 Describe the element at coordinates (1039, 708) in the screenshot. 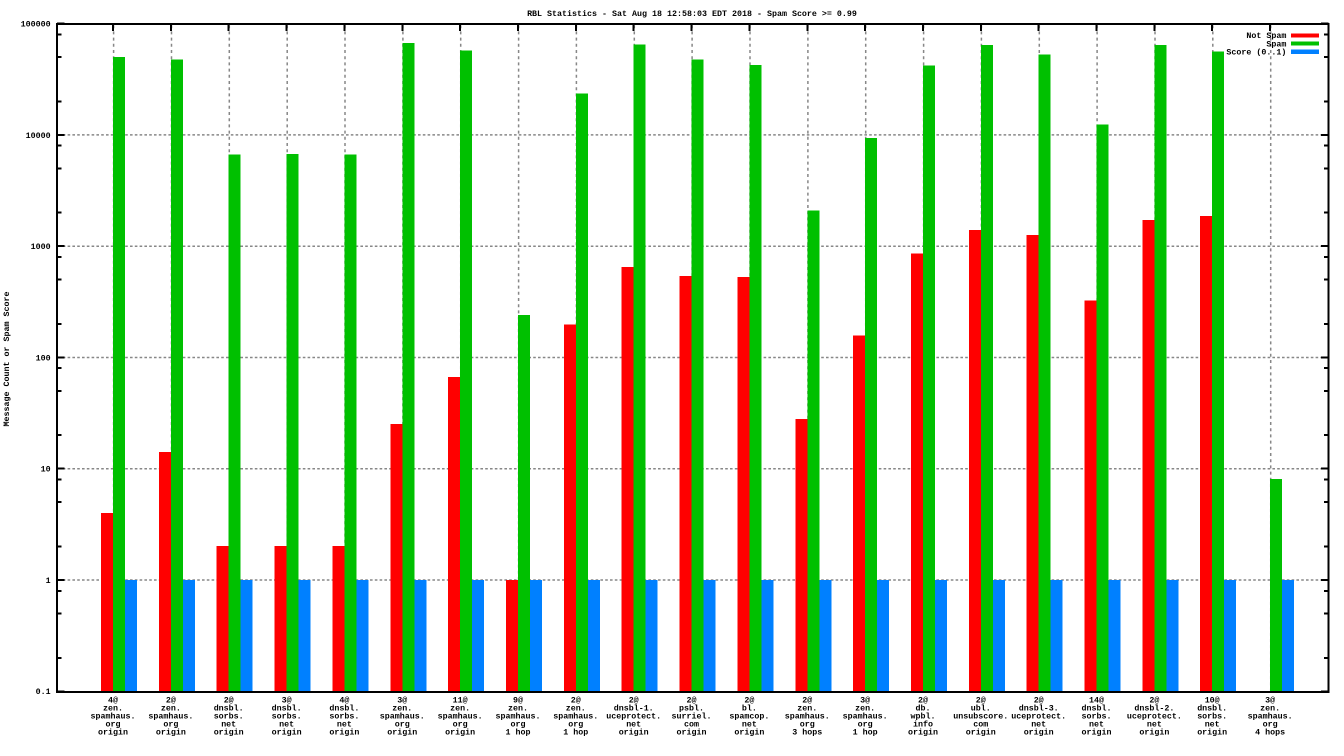

I see `svg-text: dnsbl-3.` at that location.